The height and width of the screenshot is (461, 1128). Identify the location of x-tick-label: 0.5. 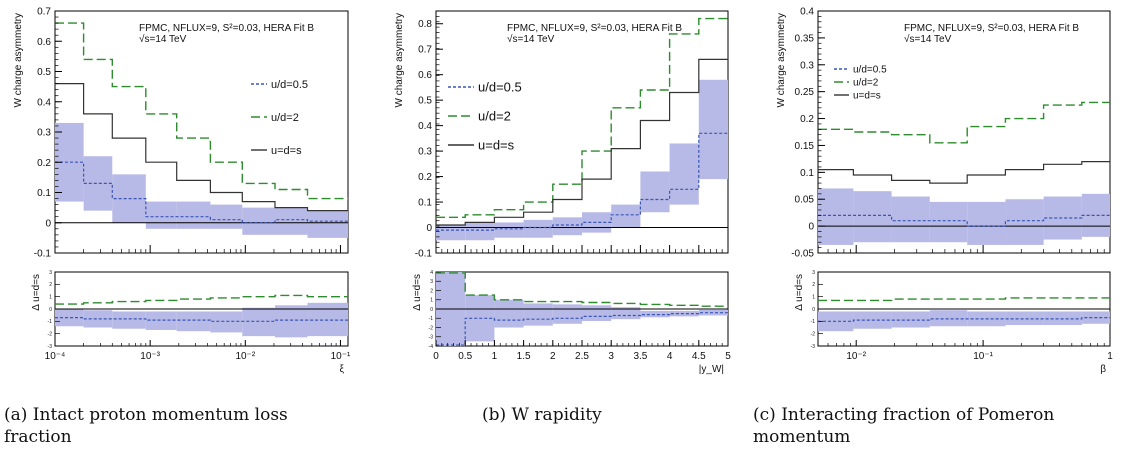
(465, 356).